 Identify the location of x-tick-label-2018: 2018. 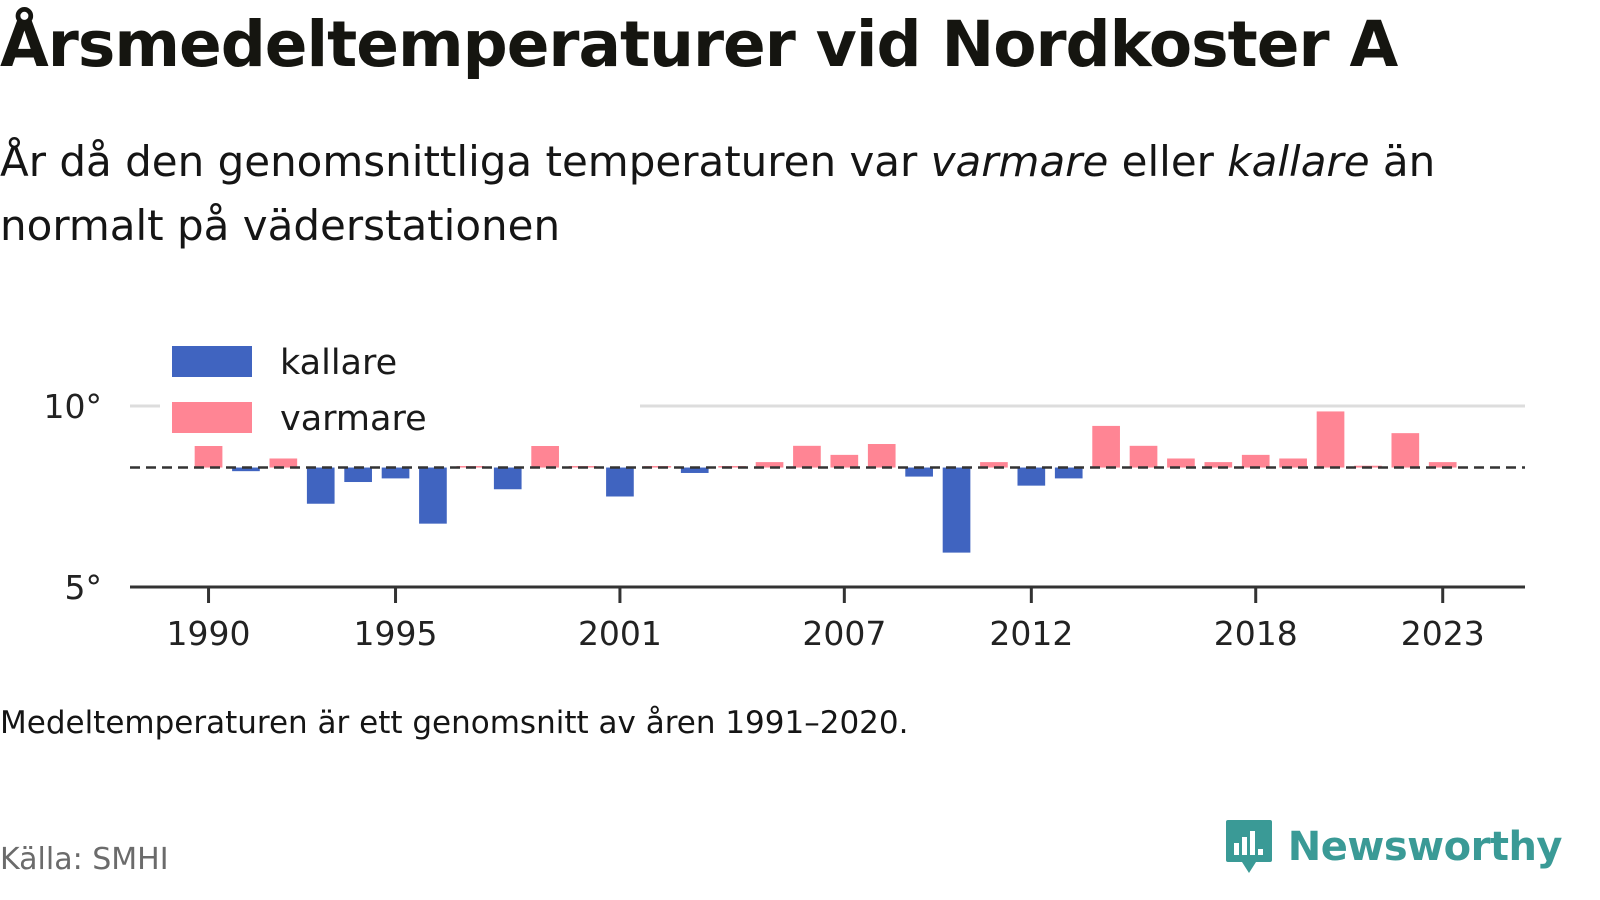
(1256, 633).